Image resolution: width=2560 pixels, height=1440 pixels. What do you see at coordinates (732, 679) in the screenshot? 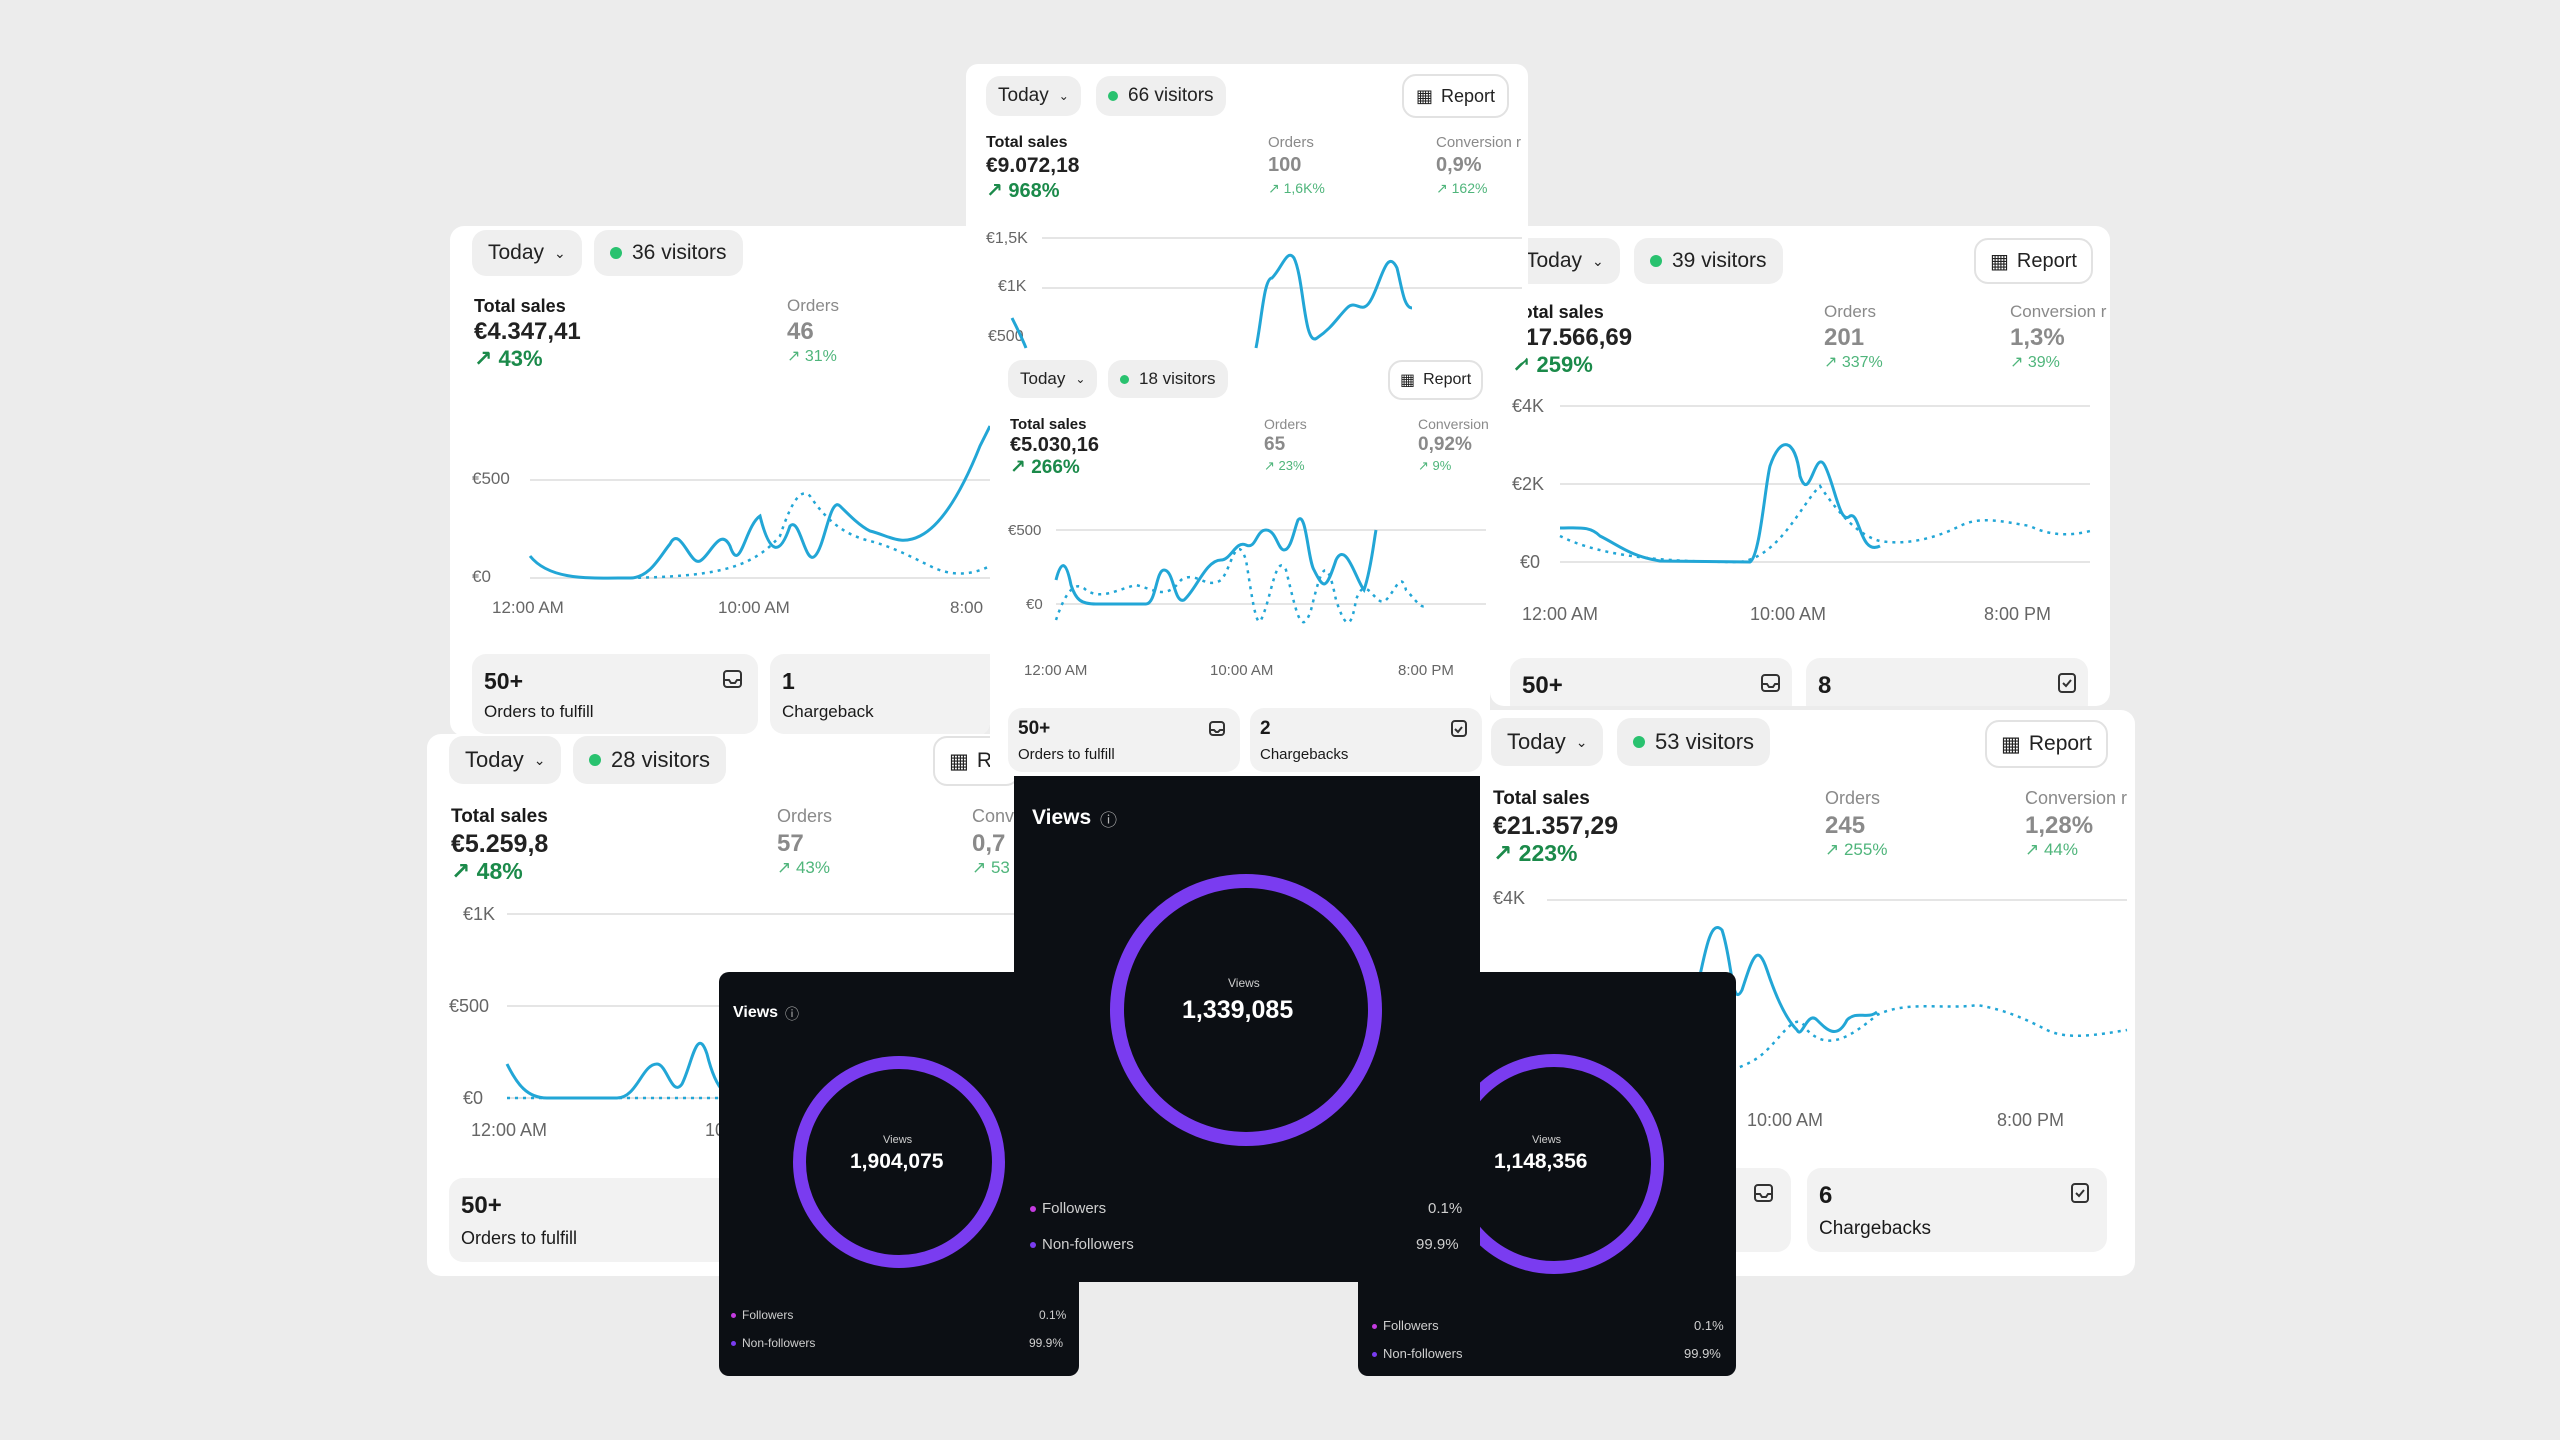
I see `inbox-icon` at bounding box center [732, 679].